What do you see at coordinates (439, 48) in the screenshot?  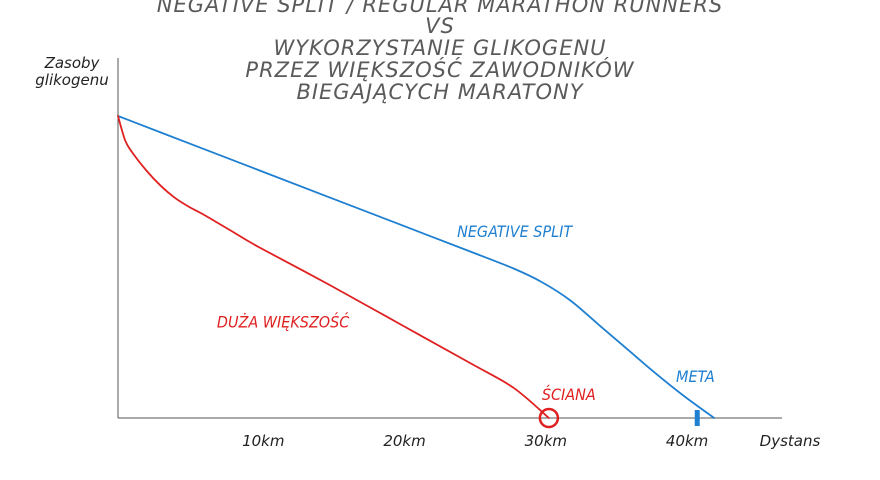 I see `title-line-2: WYKORZYSTANIE GLIKOGENU` at bounding box center [439, 48].